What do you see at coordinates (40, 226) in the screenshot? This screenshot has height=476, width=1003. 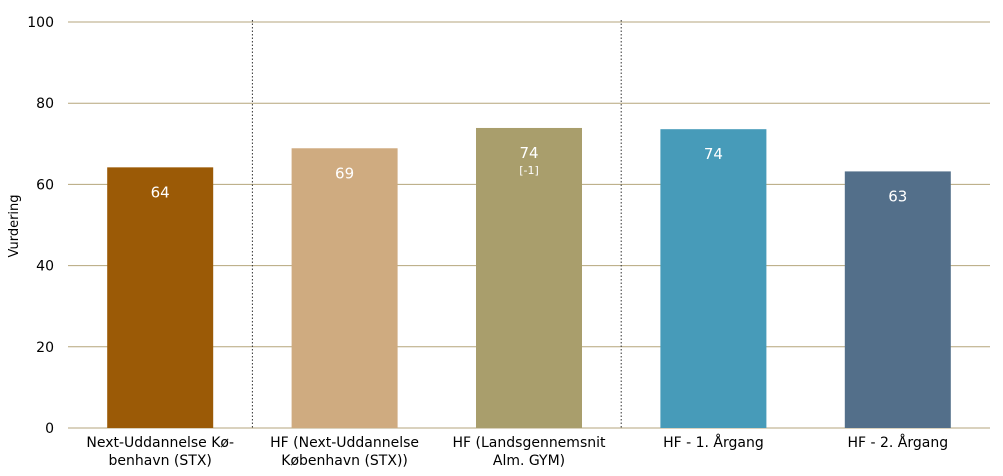 I see `y-axis-ticks: 0 20 40 60 80 100` at bounding box center [40, 226].